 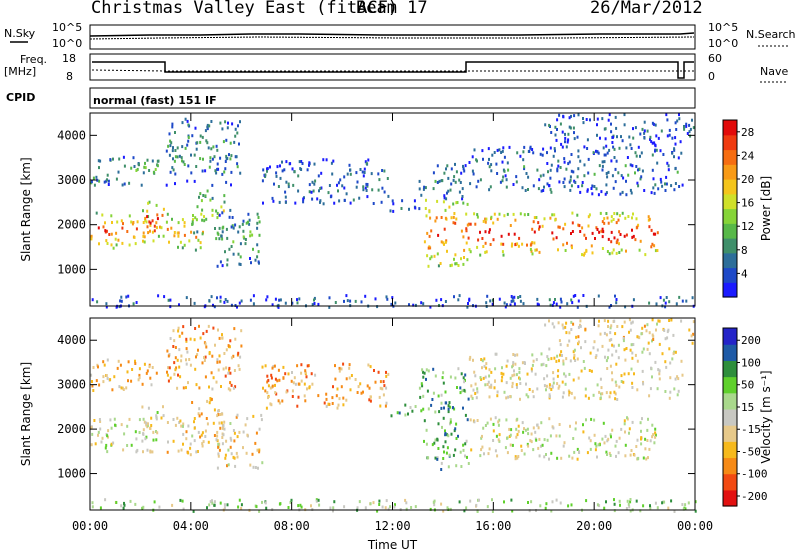 What do you see at coordinates (747, 203) in the screenshot?
I see `colorbar-tick-label: 16` at bounding box center [747, 203].